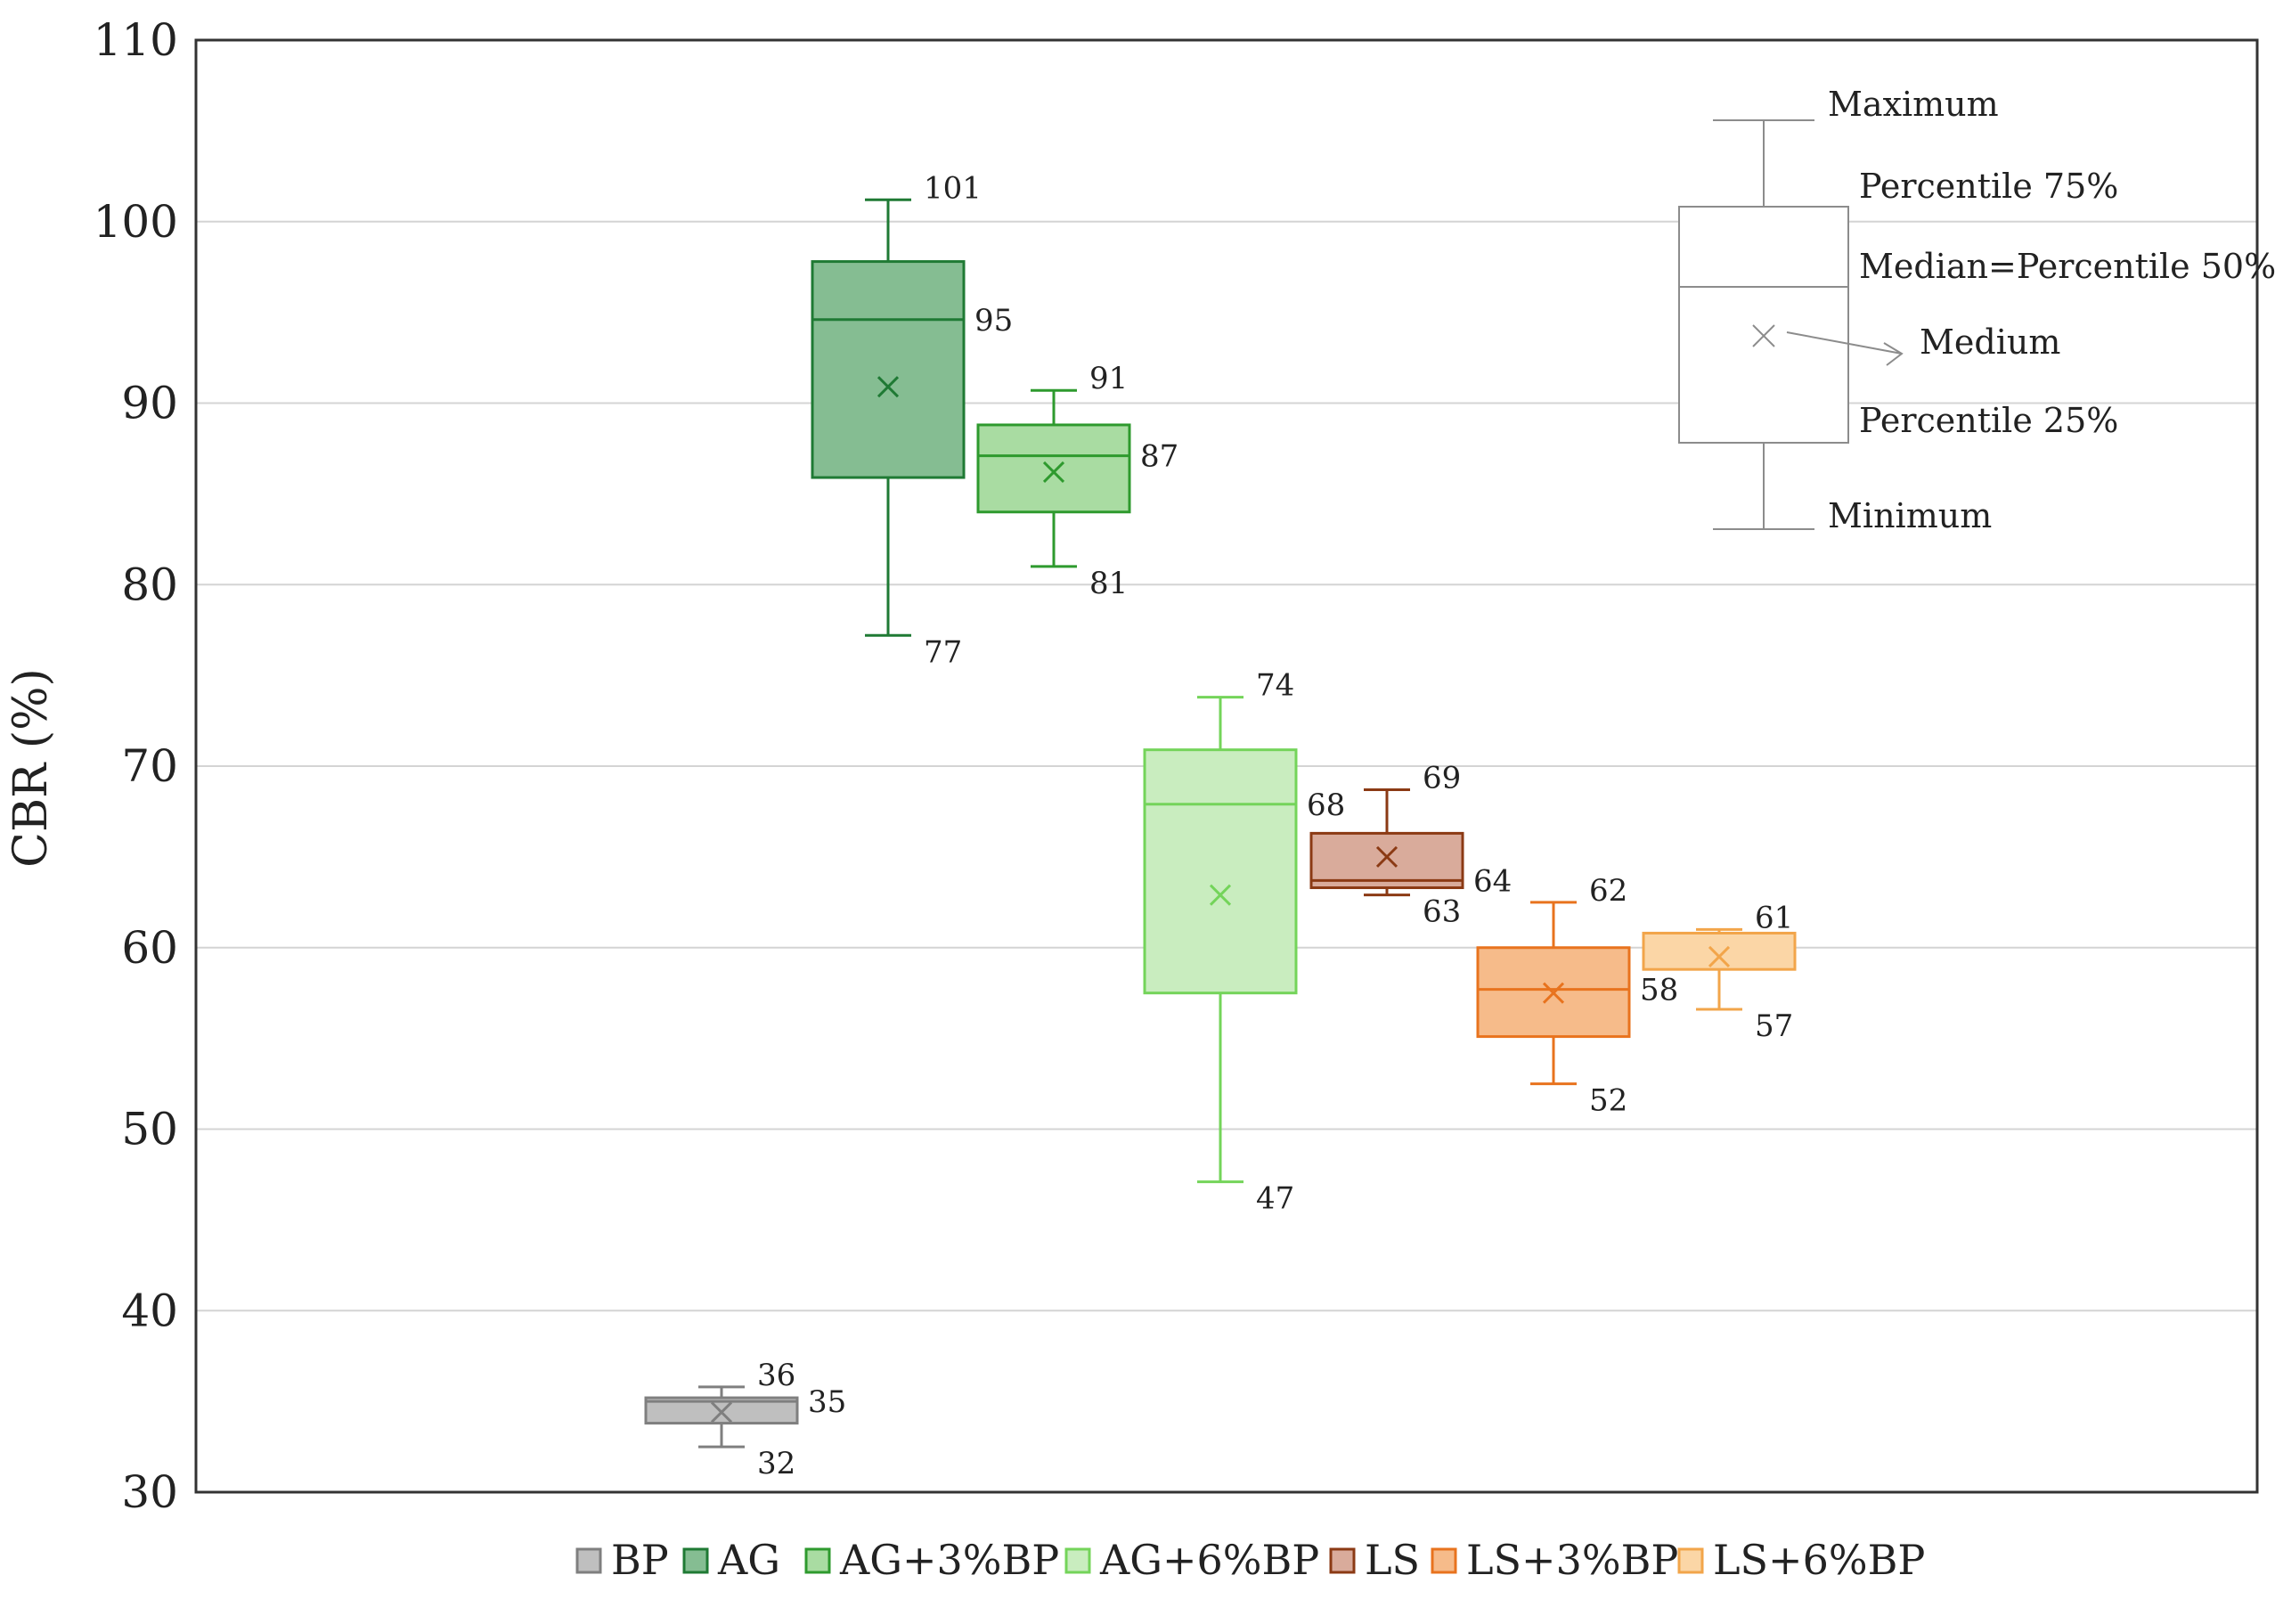  Describe the element at coordinates (943, 652) in the screenshot. I see `min-label: 77` at that location.